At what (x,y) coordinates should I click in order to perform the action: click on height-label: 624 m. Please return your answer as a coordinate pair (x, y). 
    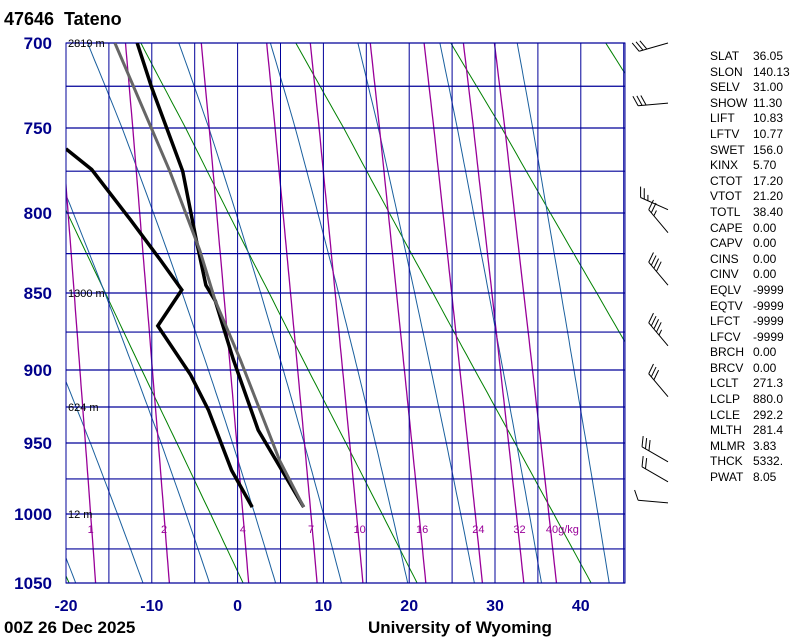
    Looking at the image, I should click on (83, 408).